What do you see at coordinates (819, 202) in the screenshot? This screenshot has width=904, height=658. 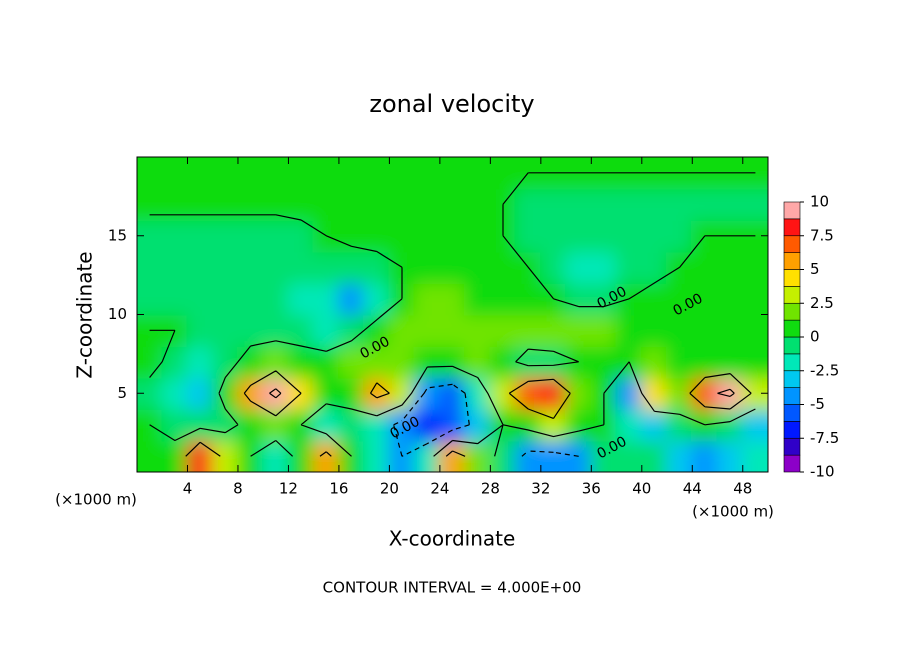 I see `colorbar-tick-label: 10` at bounding box center [819, 202].